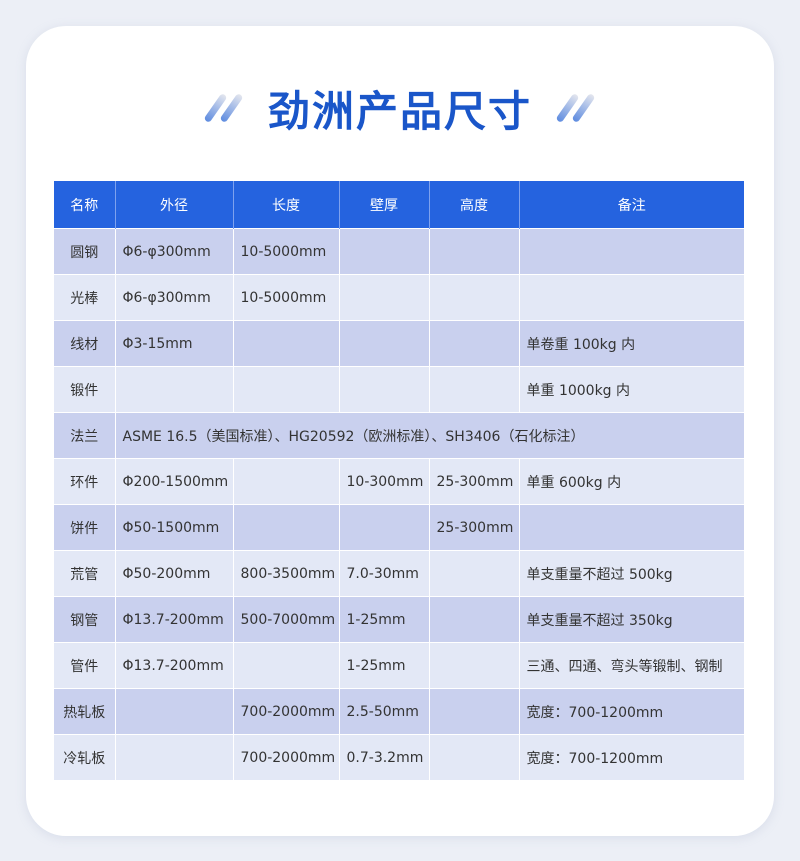 This screenshot has height=861, width=800. I want to click on table-cell: 7.0-30mm, so click(384, 573).